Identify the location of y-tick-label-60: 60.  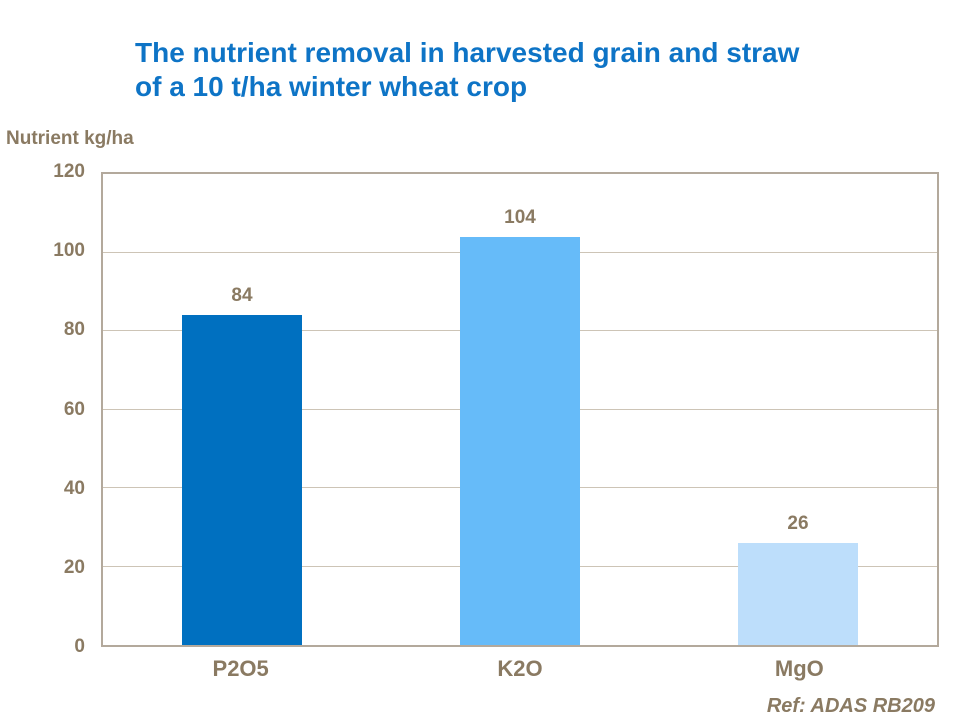
(74, 409).